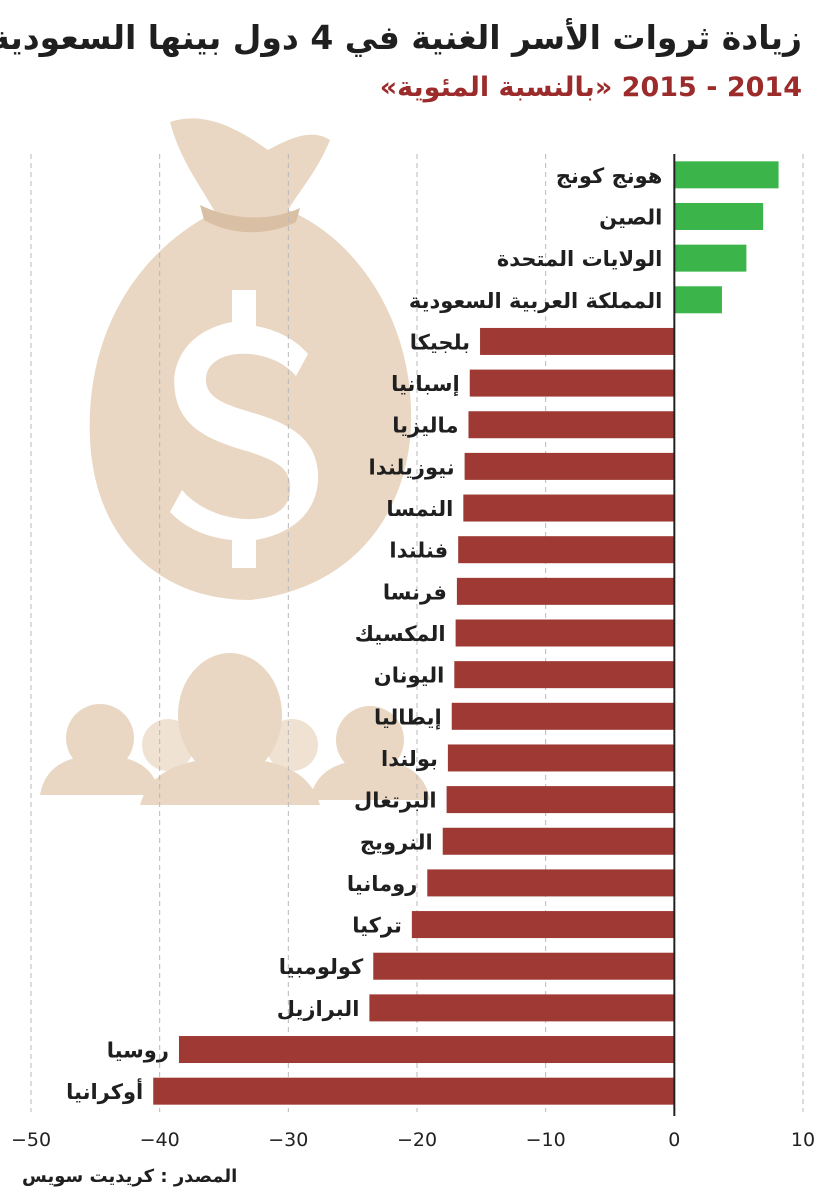  What do you see at coordinates (409, 759) in the screenshot?
I see `category-label: بولندا` at bounding box center [409, 759].